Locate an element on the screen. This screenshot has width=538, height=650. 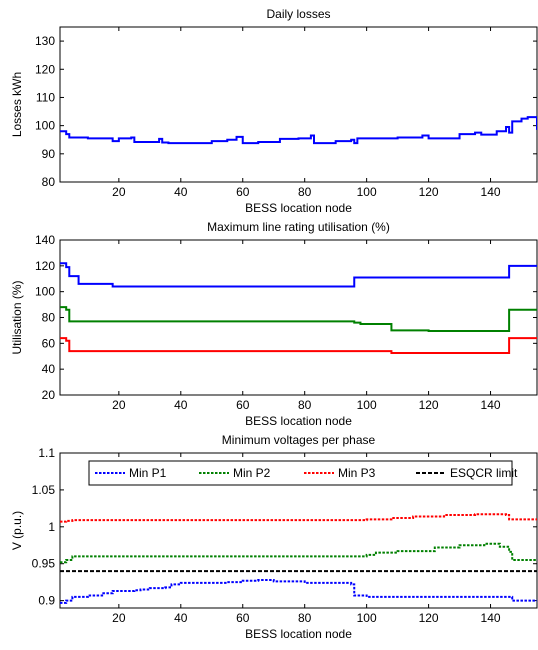
chart2-x-tick-label: 140 is located at coordinates (491, 405).